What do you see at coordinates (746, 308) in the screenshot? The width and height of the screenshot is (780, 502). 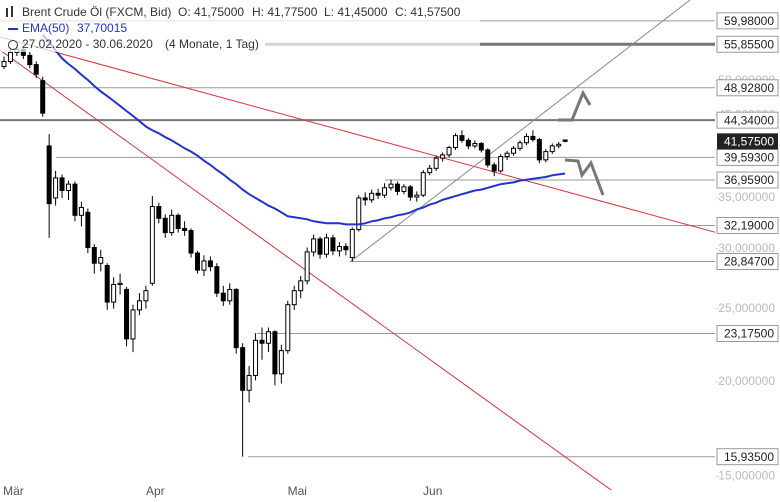 I see `y-tick-label: 25,000000` at bounding box center [746, 308].